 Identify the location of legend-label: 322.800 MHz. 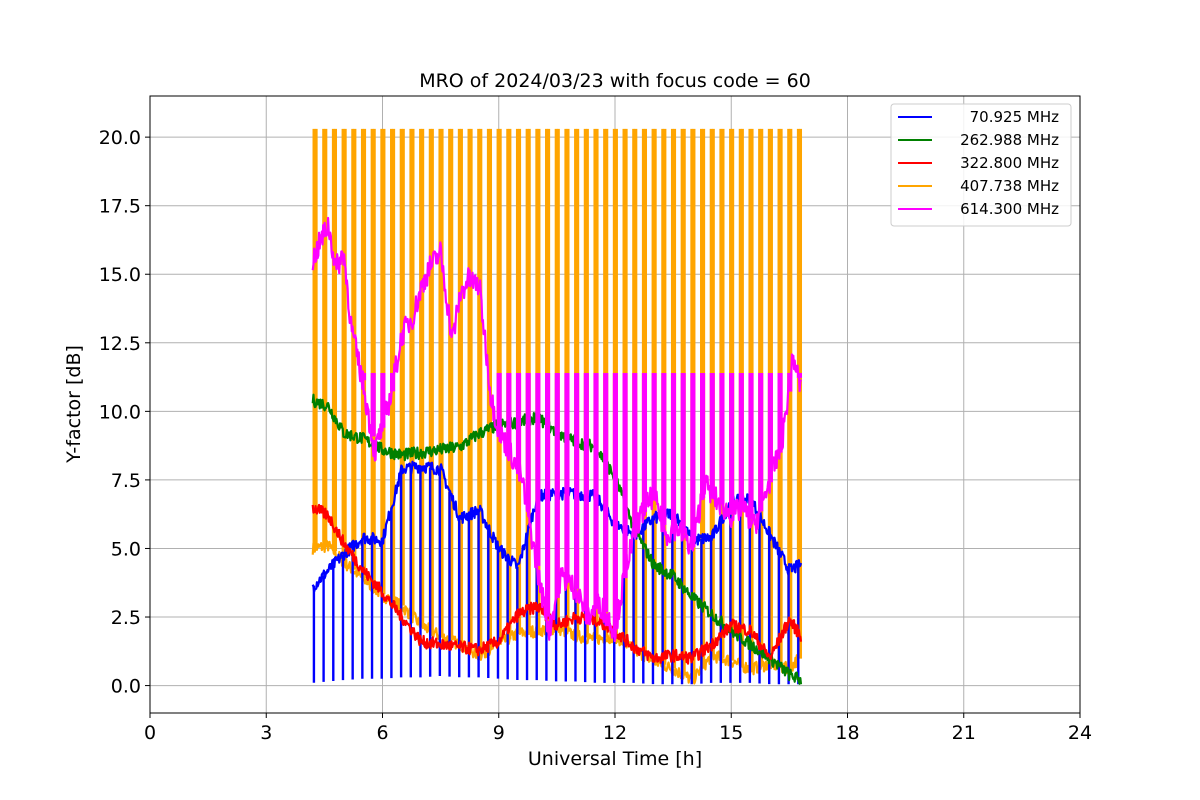
(1009, 163).